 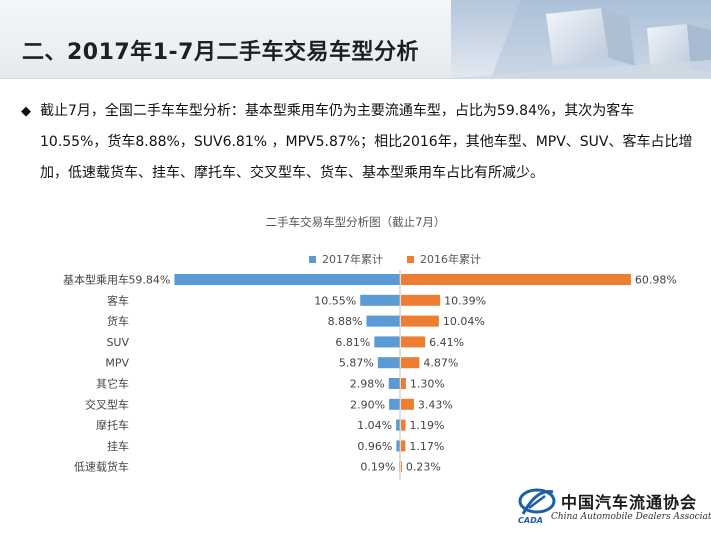 I want to click on category-label: 摩托车, so click(x=112, y=425).